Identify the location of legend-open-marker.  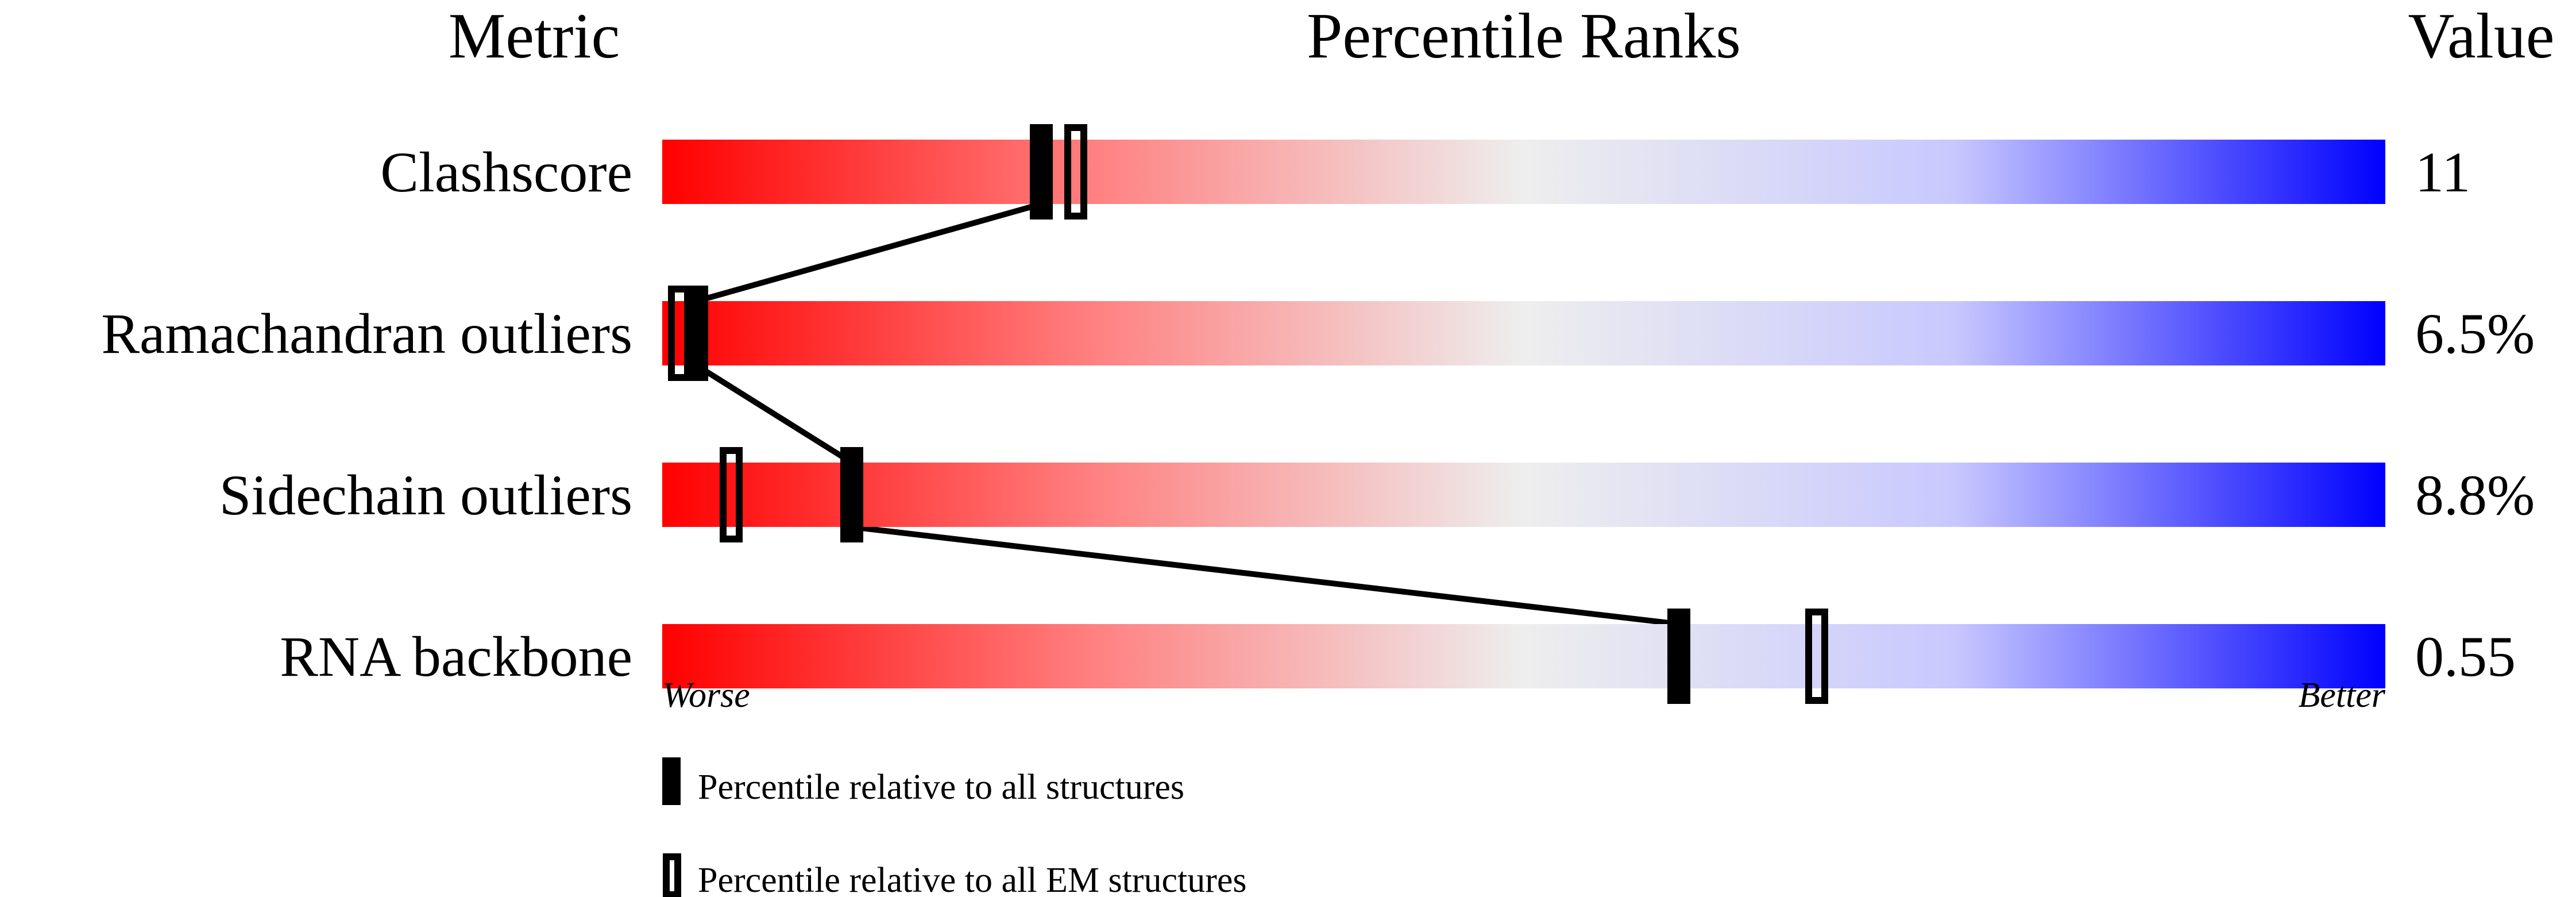
(672, 875).